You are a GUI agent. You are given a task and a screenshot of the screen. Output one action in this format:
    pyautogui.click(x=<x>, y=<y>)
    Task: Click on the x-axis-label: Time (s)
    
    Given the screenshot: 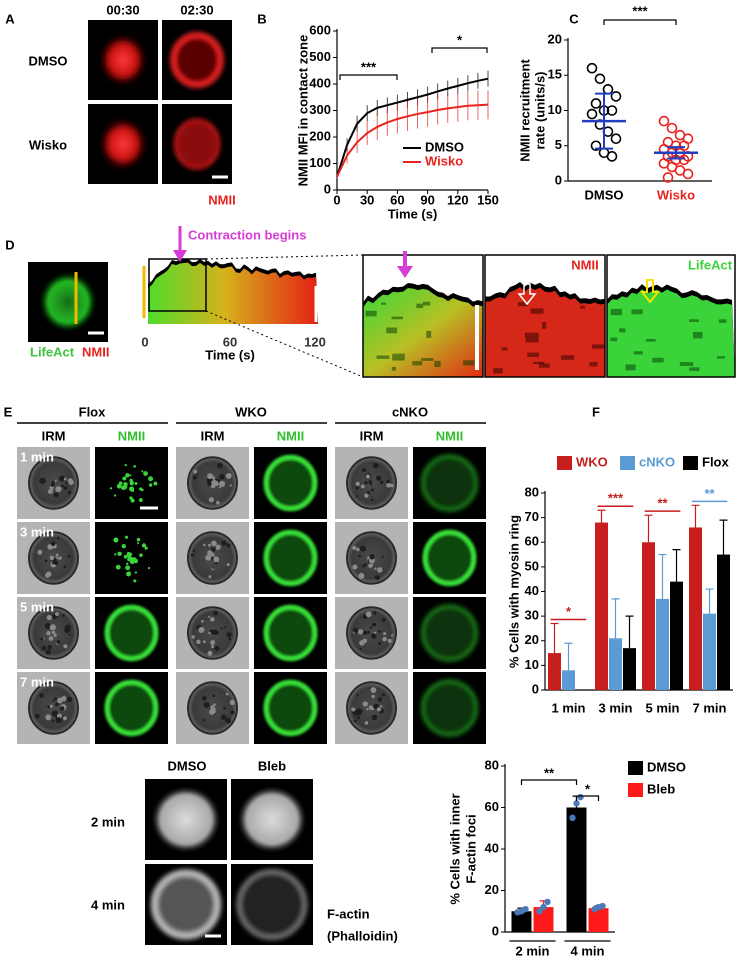 What is the action you would take?
    pyautogui.click(x=413, y=213)
    